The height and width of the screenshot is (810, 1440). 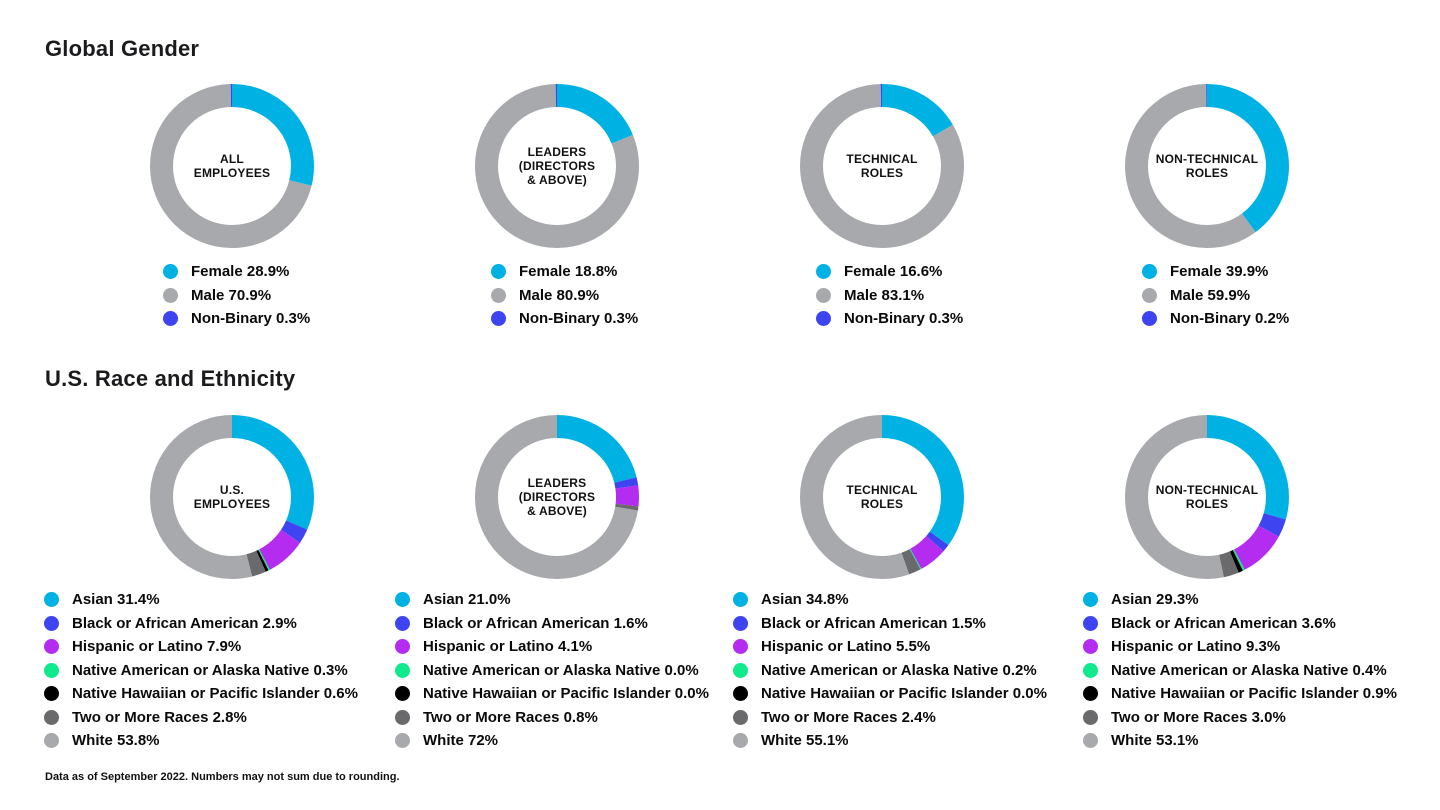 I want to click on legend-item-black-or-african-american: Black or African American 3.6%, so click(x=1240, y=624).